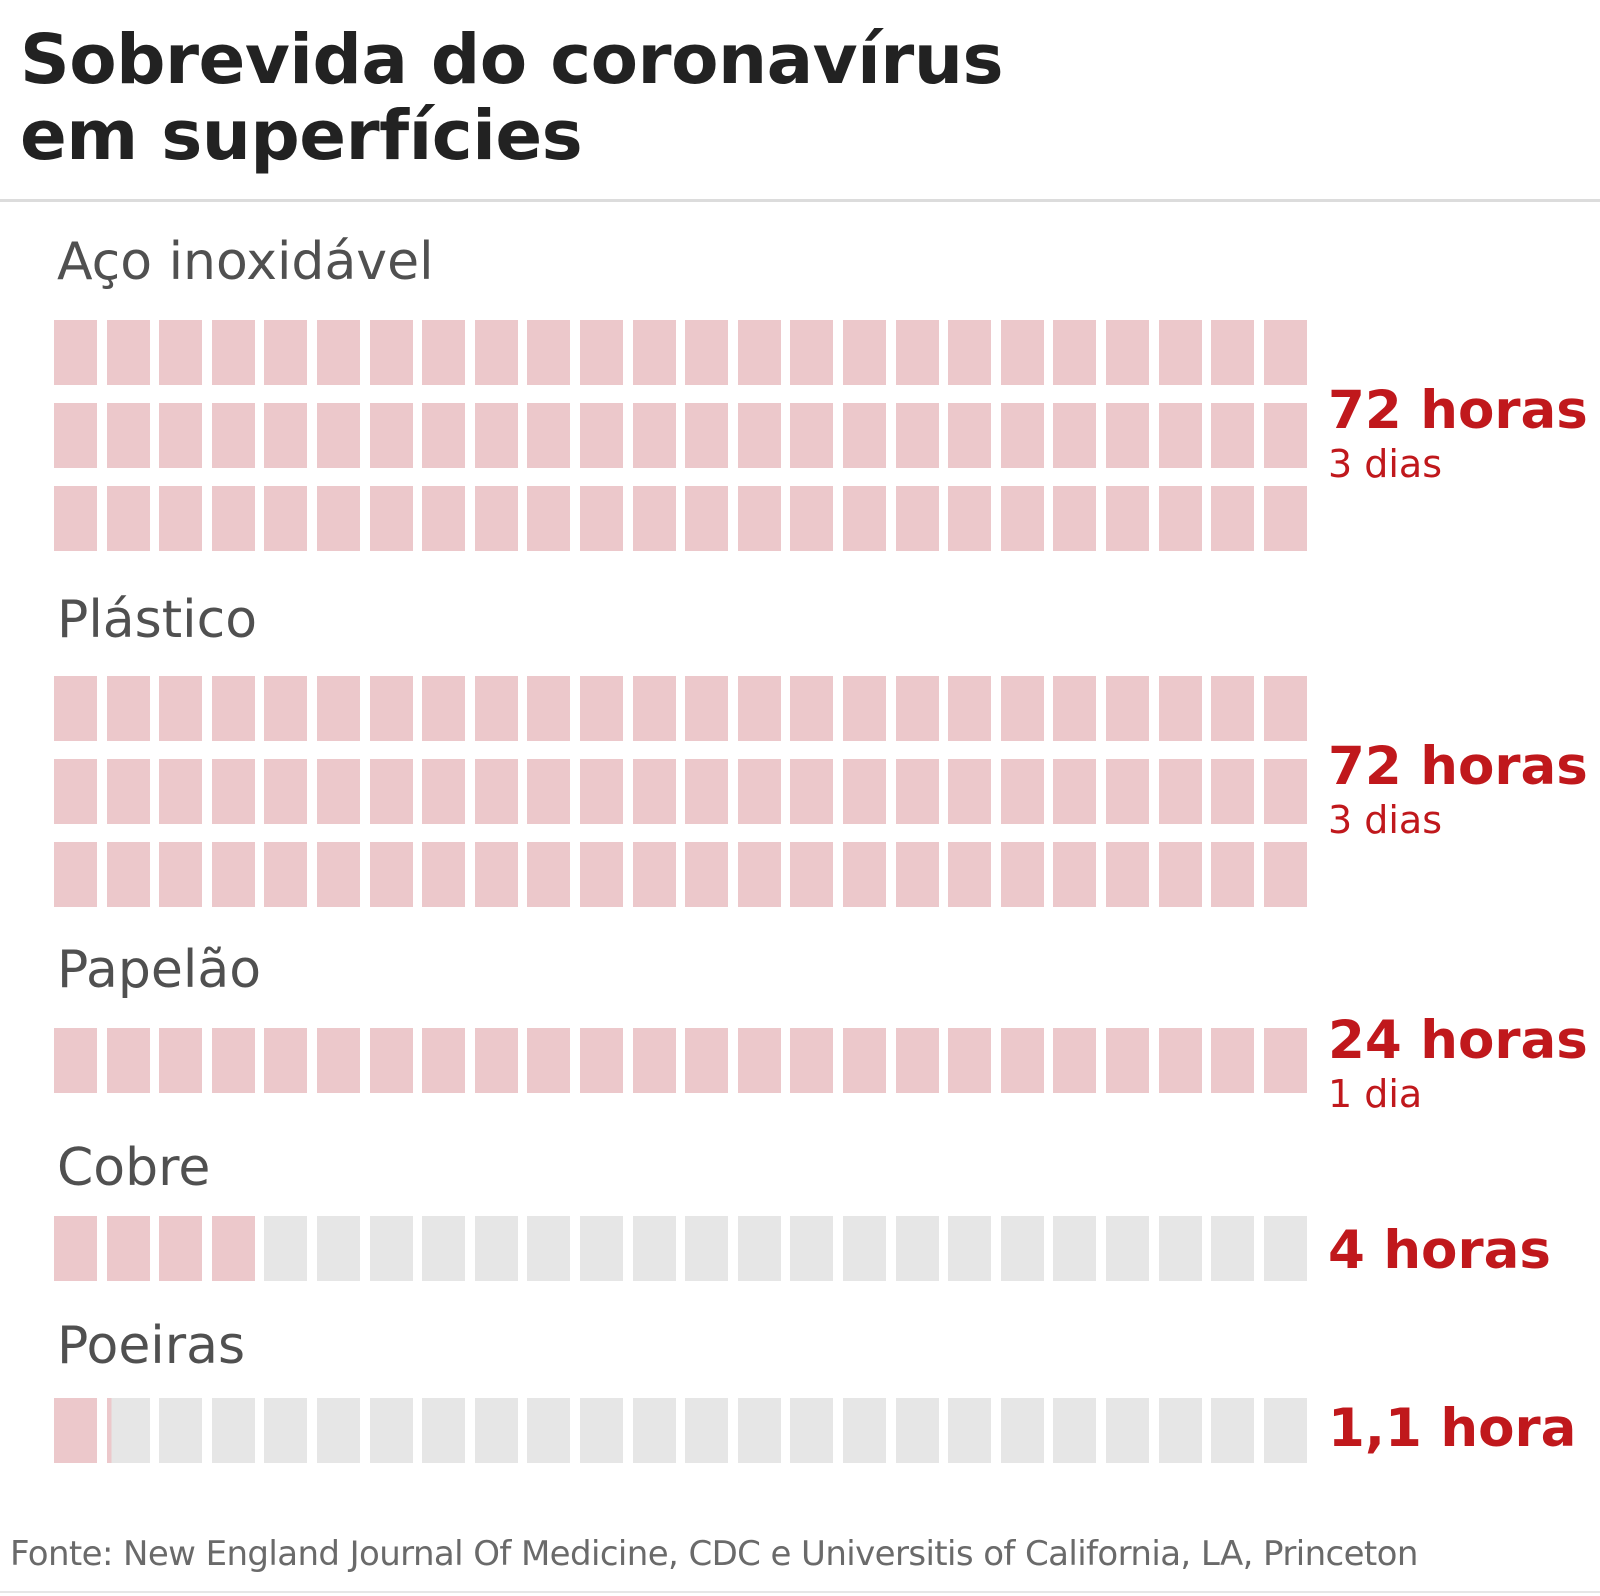  What do you see at coordinates (1385, 464) in the screenshot?
I see `days-label: 3 dias` at bounding box center [1385, 464].